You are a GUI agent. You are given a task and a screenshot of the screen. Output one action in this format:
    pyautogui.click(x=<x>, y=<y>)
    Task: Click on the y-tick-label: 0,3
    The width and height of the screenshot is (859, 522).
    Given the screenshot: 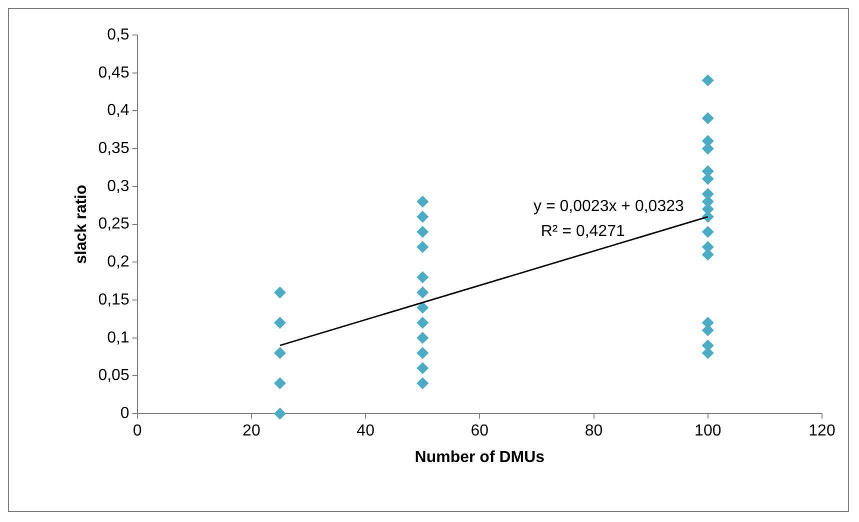 What is the action you would take?
    pyautogui.click(x=118, y=186)
    